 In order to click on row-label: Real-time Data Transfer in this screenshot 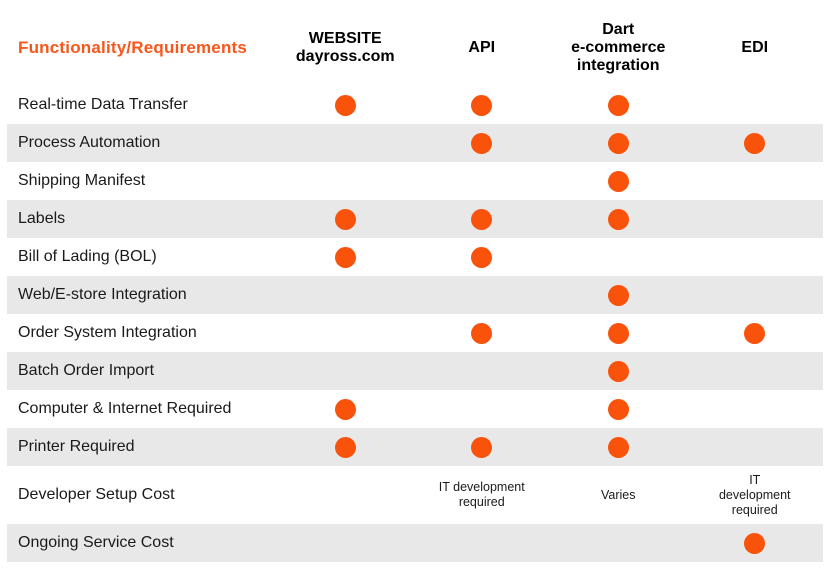, I will do `click(103, 104)`.